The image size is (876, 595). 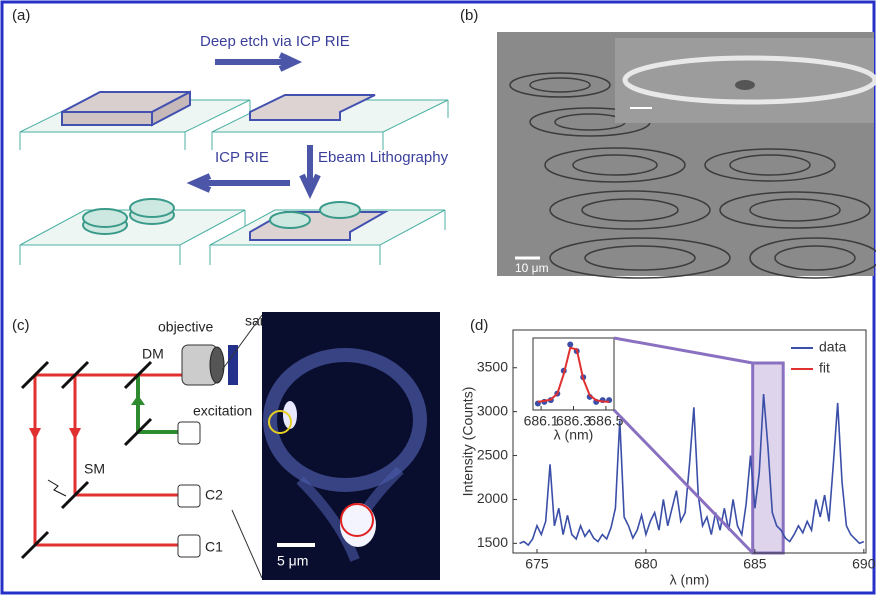 What do you see at coordinates (537, 564) in the screenshot?
I see `x-tick-label: 675` at bounding box center [537, 564].